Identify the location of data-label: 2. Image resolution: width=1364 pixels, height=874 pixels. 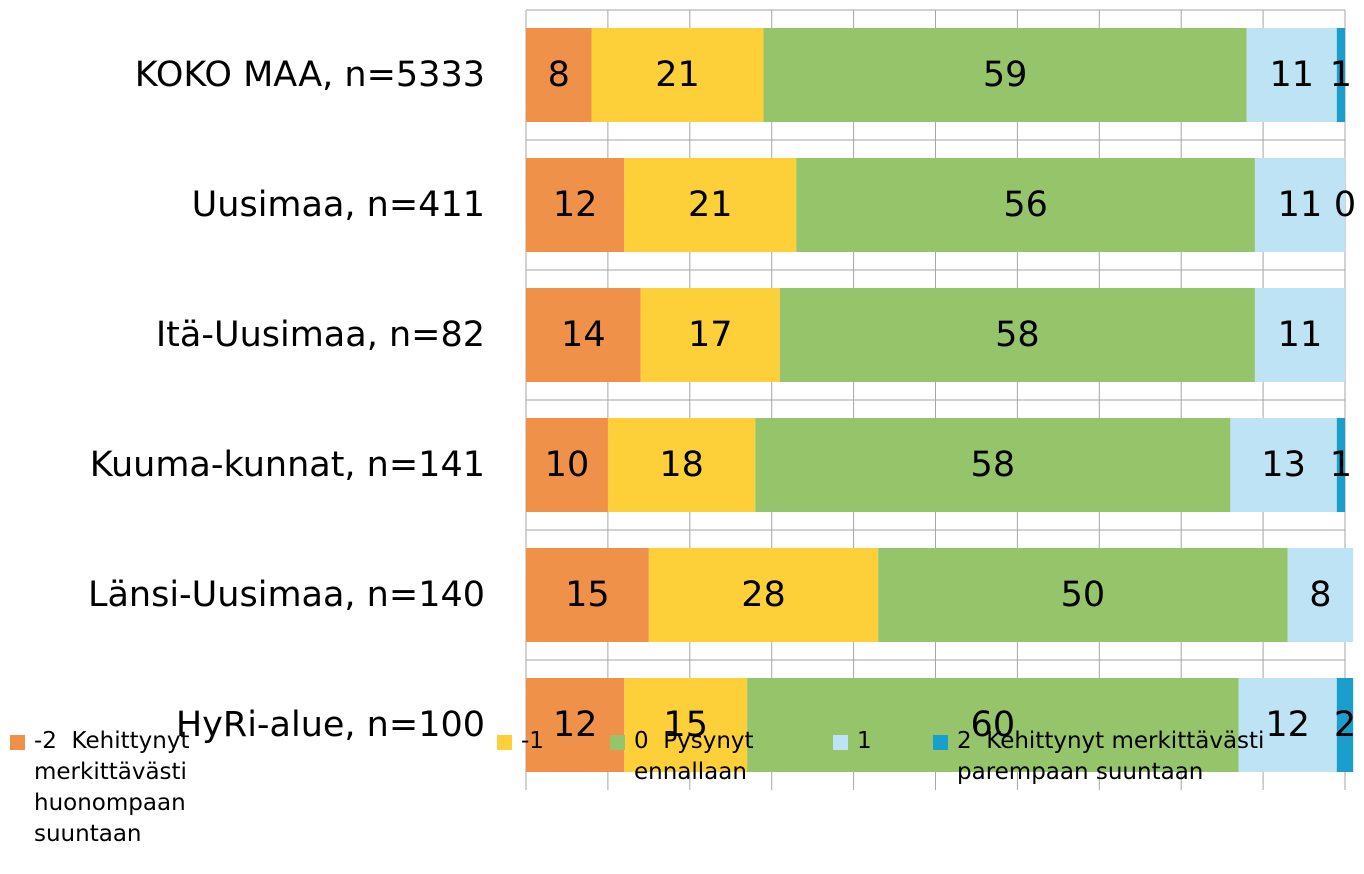
(1345, 725).